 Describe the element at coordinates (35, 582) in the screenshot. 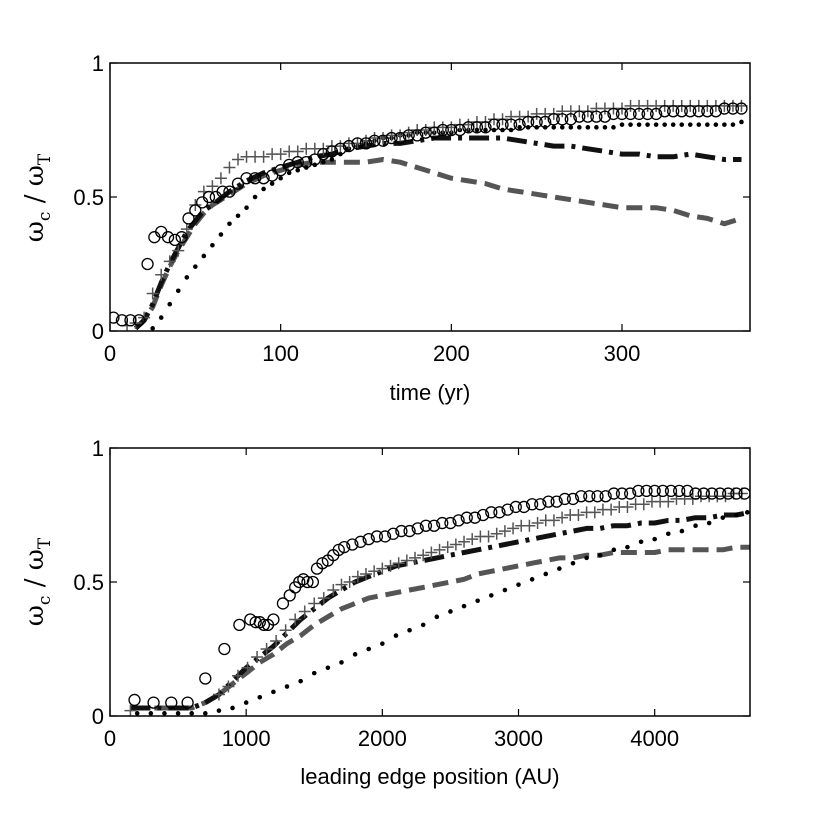

I see `y-label-sep: /` at that location.